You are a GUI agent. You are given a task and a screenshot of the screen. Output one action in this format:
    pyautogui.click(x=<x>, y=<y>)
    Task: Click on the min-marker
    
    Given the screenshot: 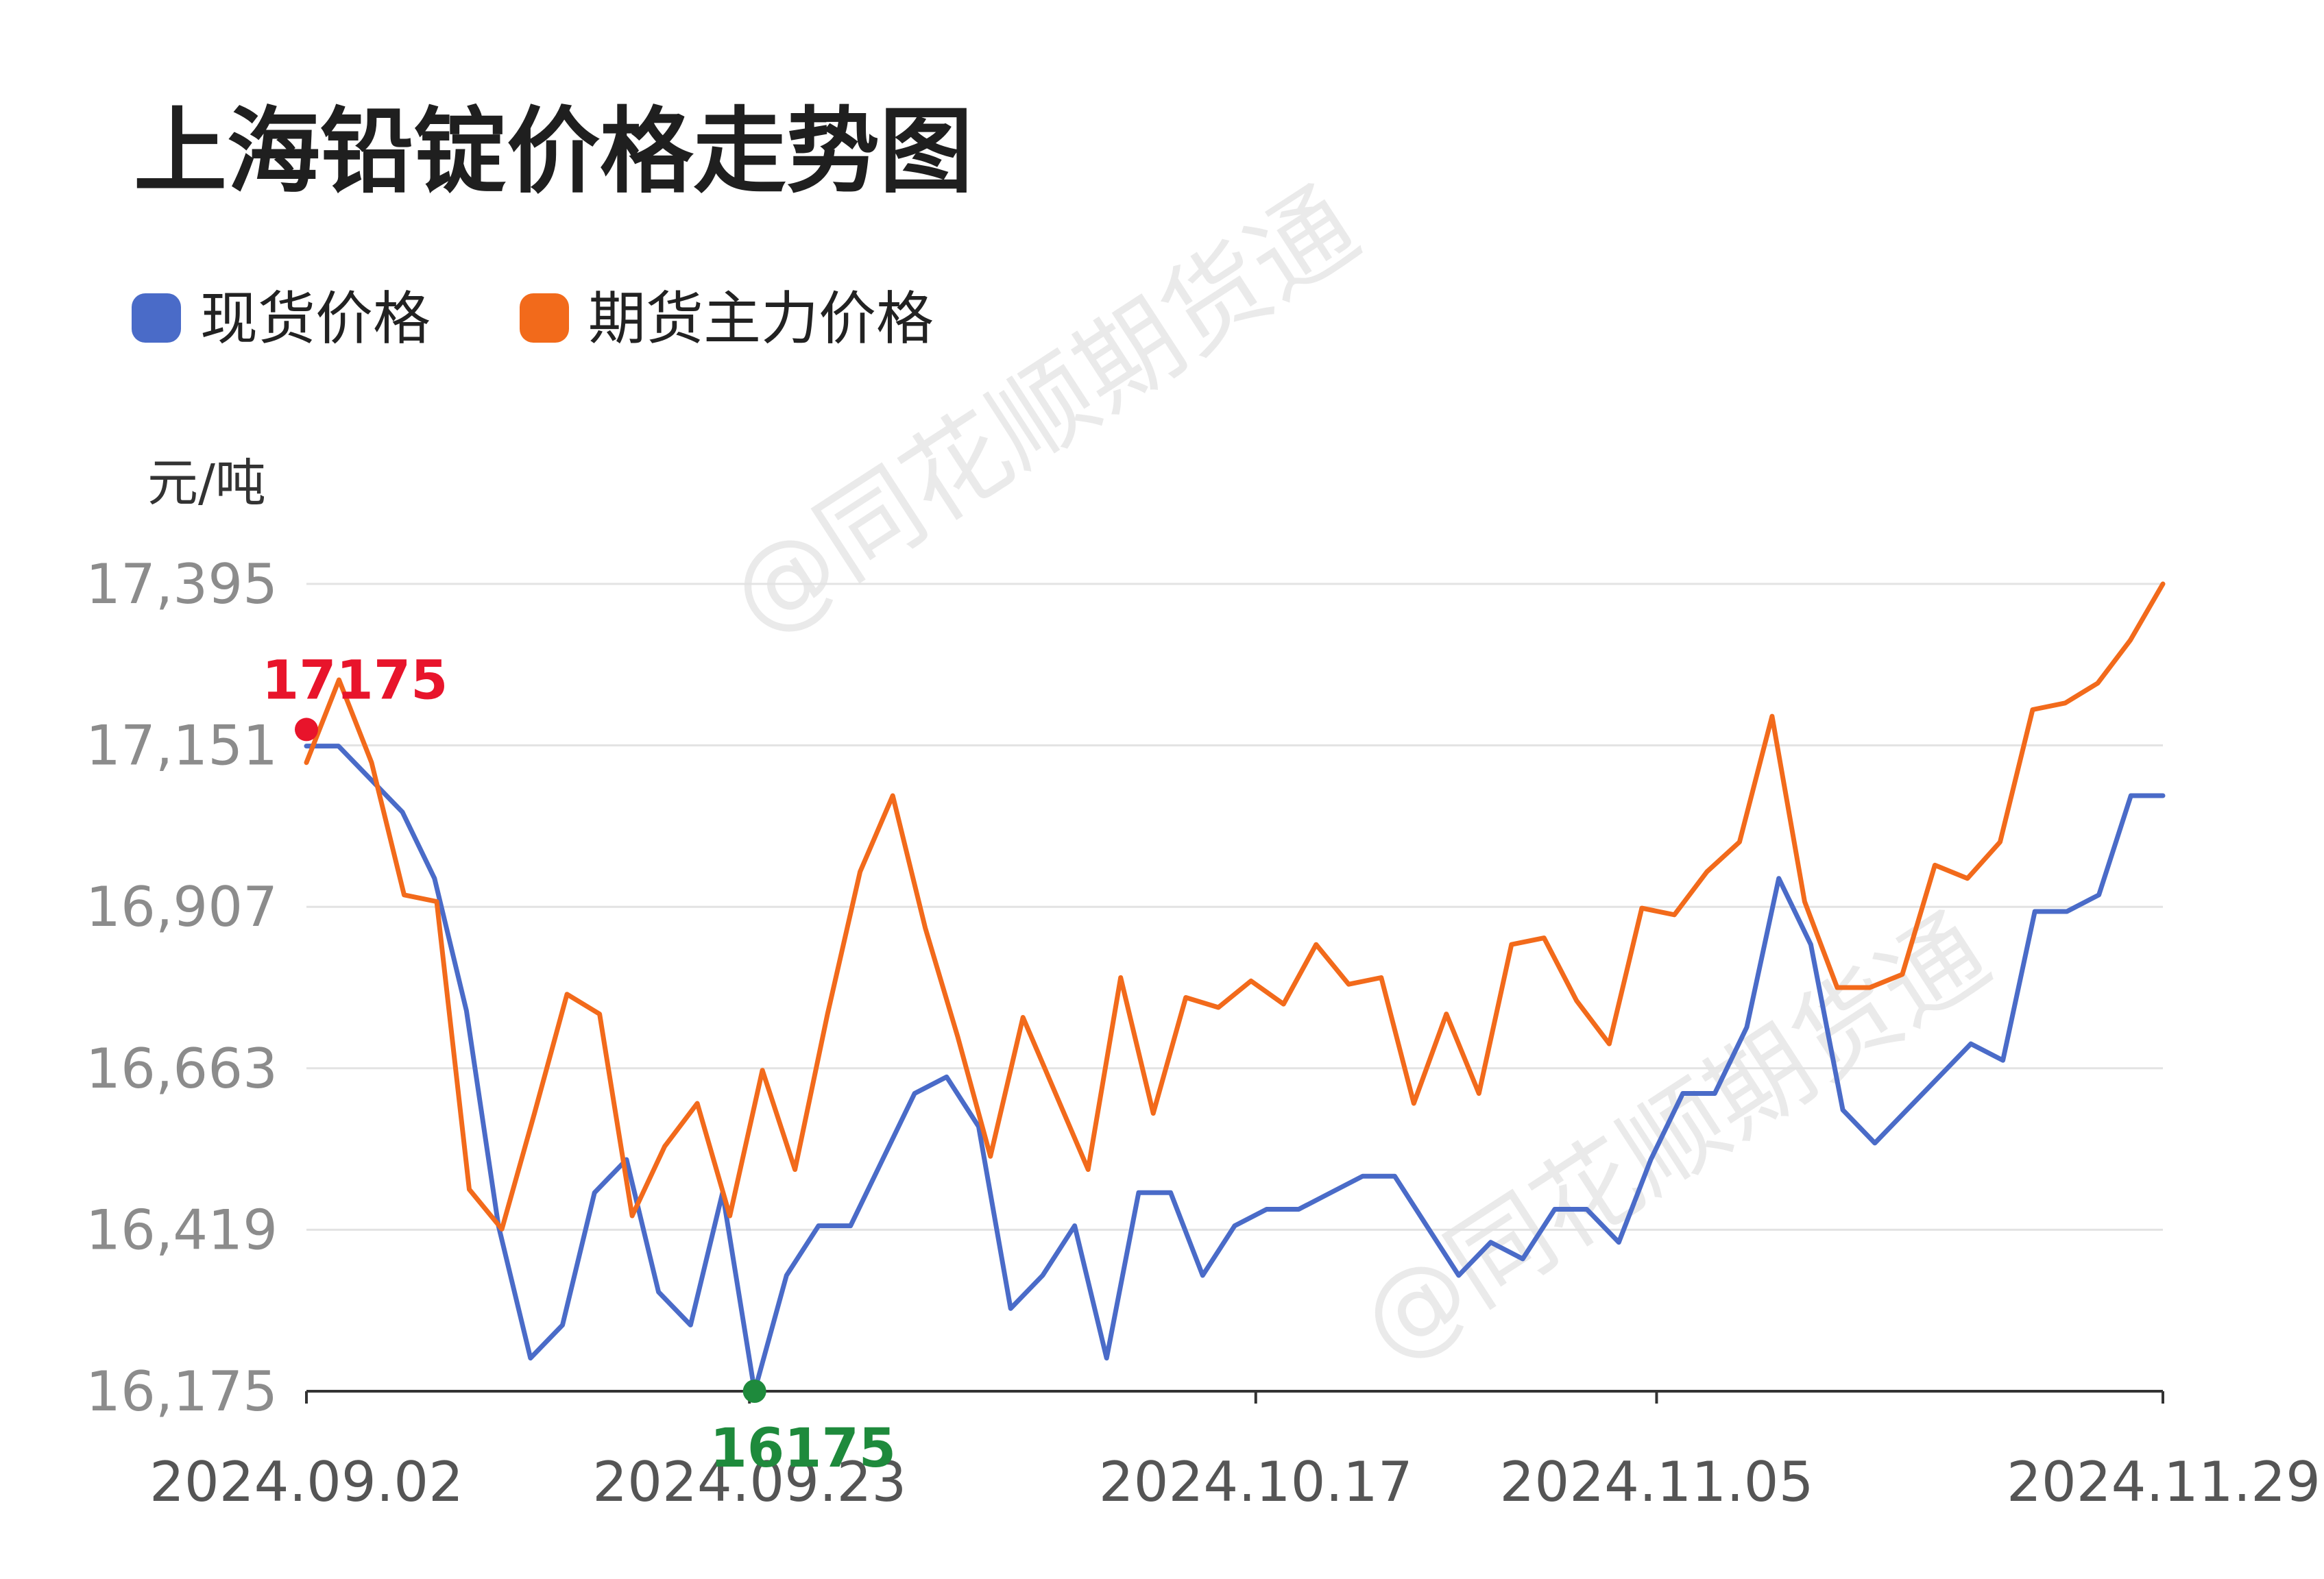 What is the action you would take?
    pyautogui.click(x=754, y=1391)
    